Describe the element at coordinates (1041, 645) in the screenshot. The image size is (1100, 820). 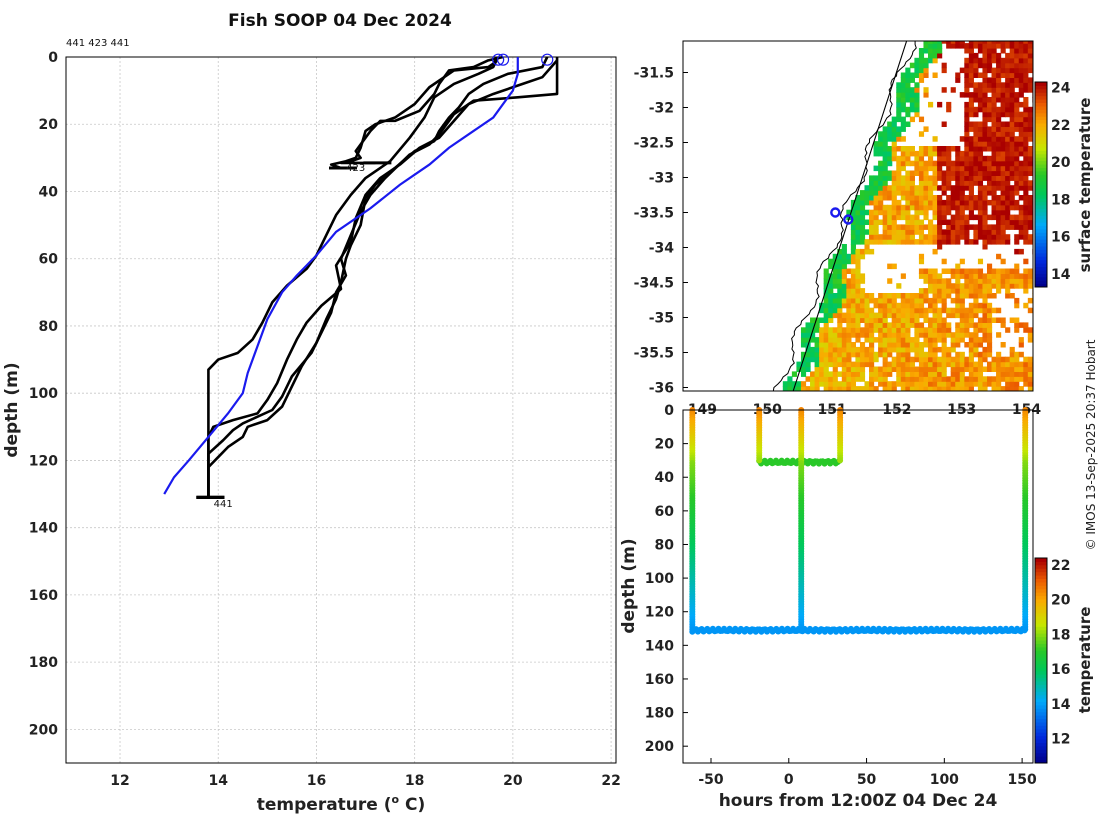
I see `temp-colorbar-cell` at that location.